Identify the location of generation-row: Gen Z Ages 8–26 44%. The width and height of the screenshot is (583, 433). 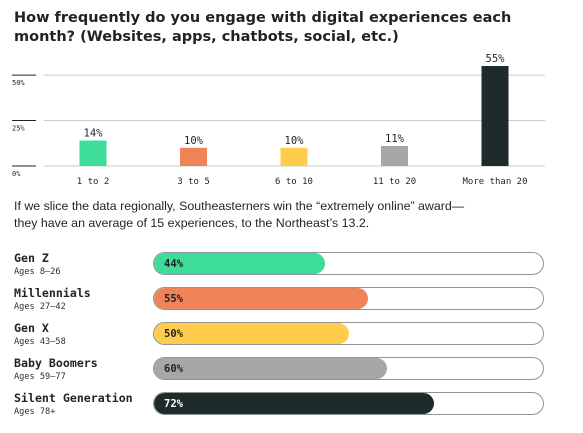
(291, 267).